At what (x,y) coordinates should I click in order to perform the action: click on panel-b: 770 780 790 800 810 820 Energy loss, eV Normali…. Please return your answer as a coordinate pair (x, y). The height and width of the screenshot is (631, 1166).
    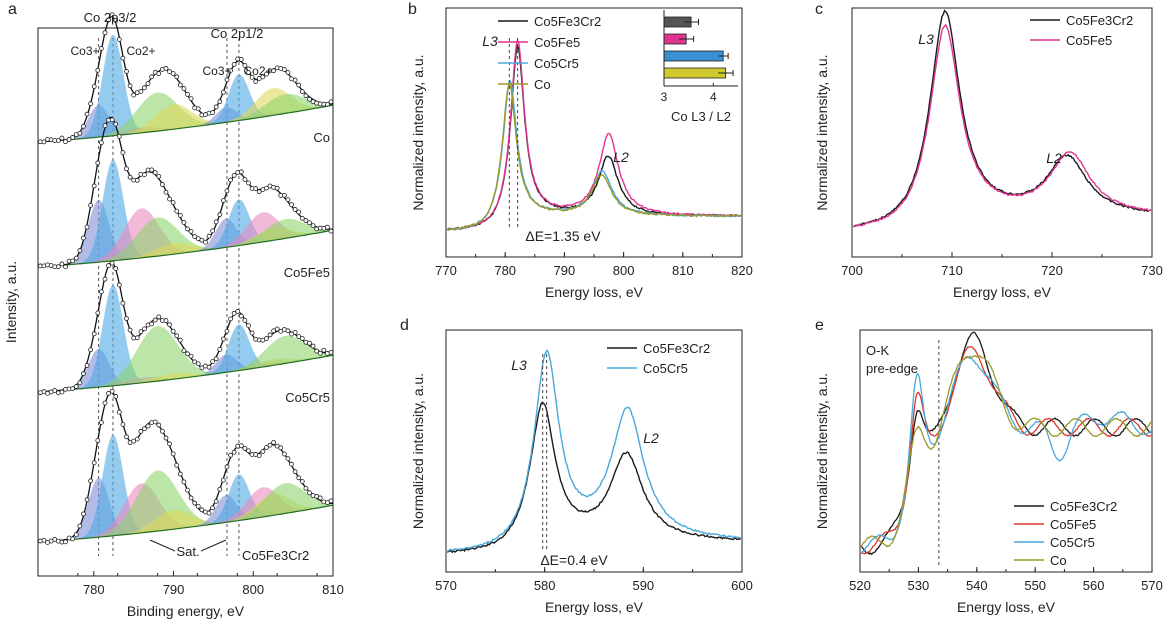
    Looking at the image, I should click on (581, 153).